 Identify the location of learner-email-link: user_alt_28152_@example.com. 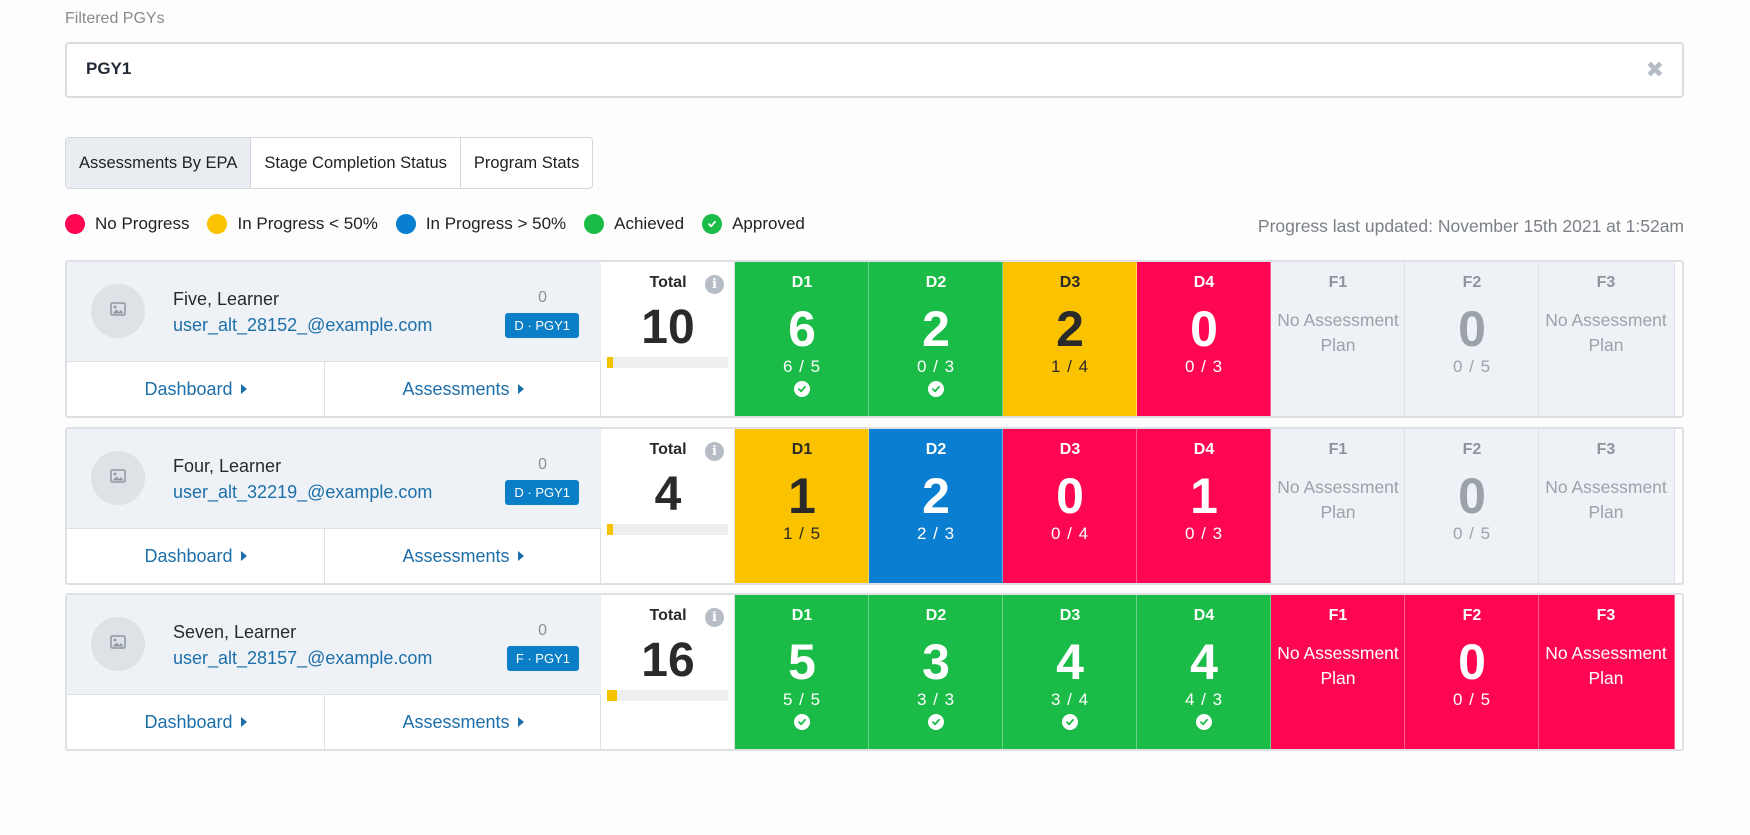
(303, 325).